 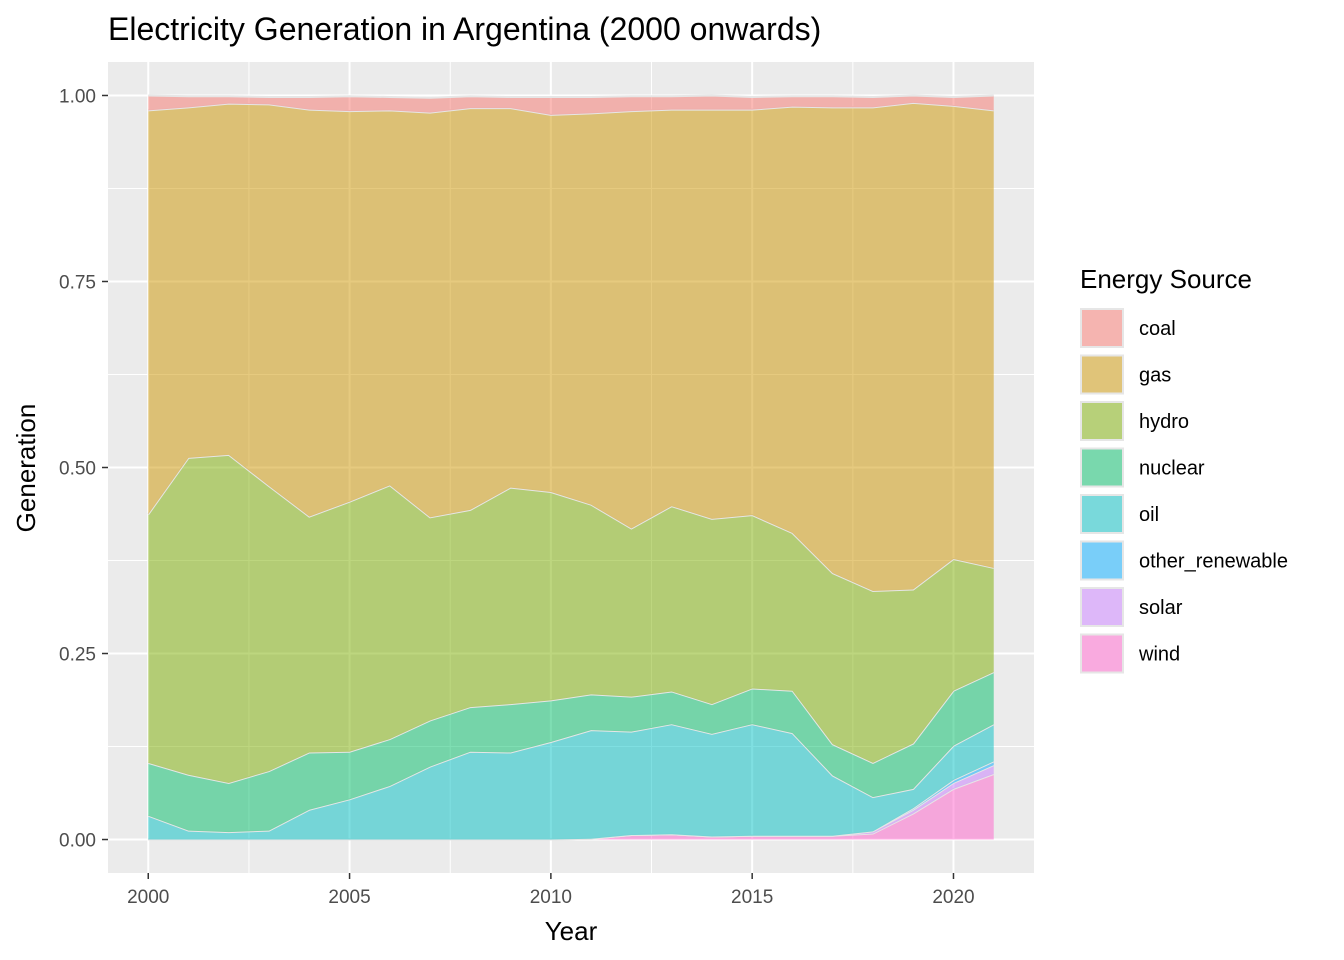 What do you see at coordinates (1102, 607) in the screenshot?
I see `legend-swatch-solar` at bounding box center [1102, 607].